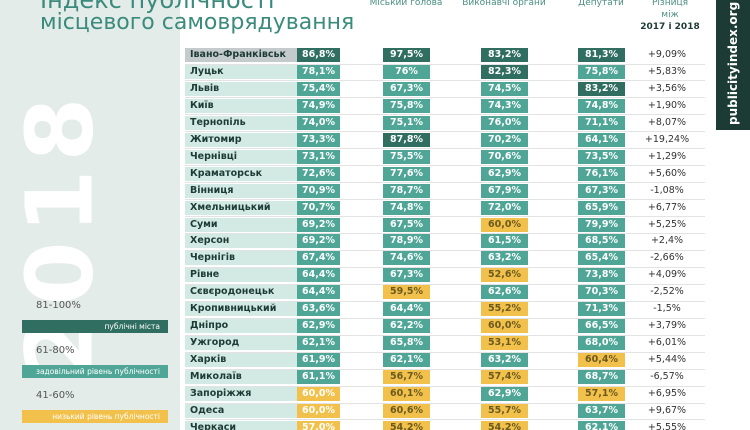 The width and height of the screenshot is (750, 430). Describe the element at coordinates (406, 190) in the screenshot. I see `score: 78,7%` at that location.